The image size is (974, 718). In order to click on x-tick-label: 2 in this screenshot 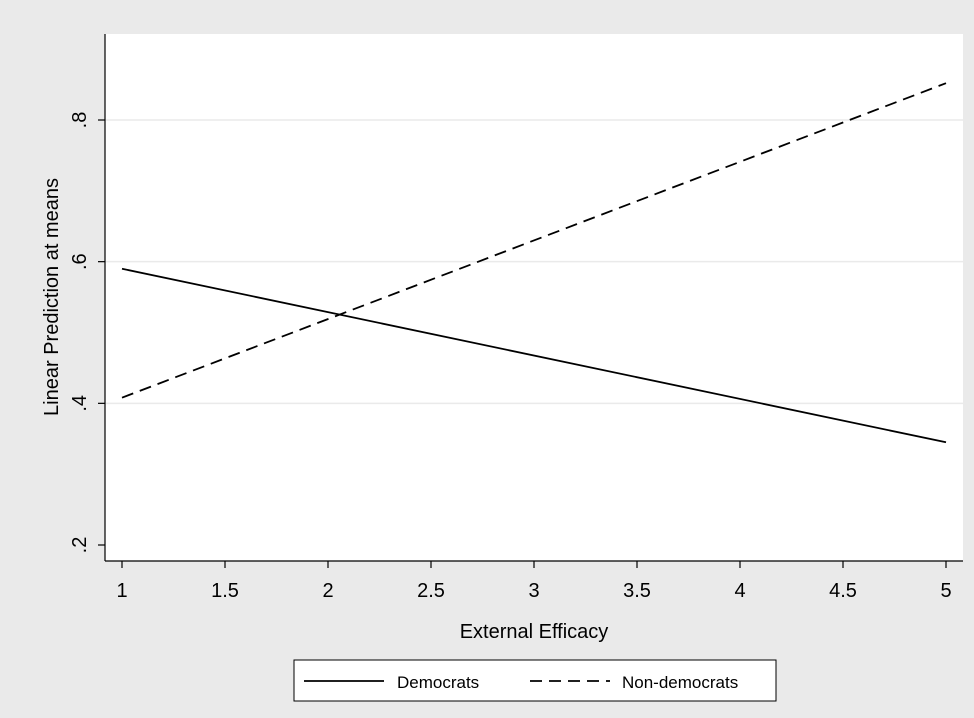, I will do `click(327, 591)`.